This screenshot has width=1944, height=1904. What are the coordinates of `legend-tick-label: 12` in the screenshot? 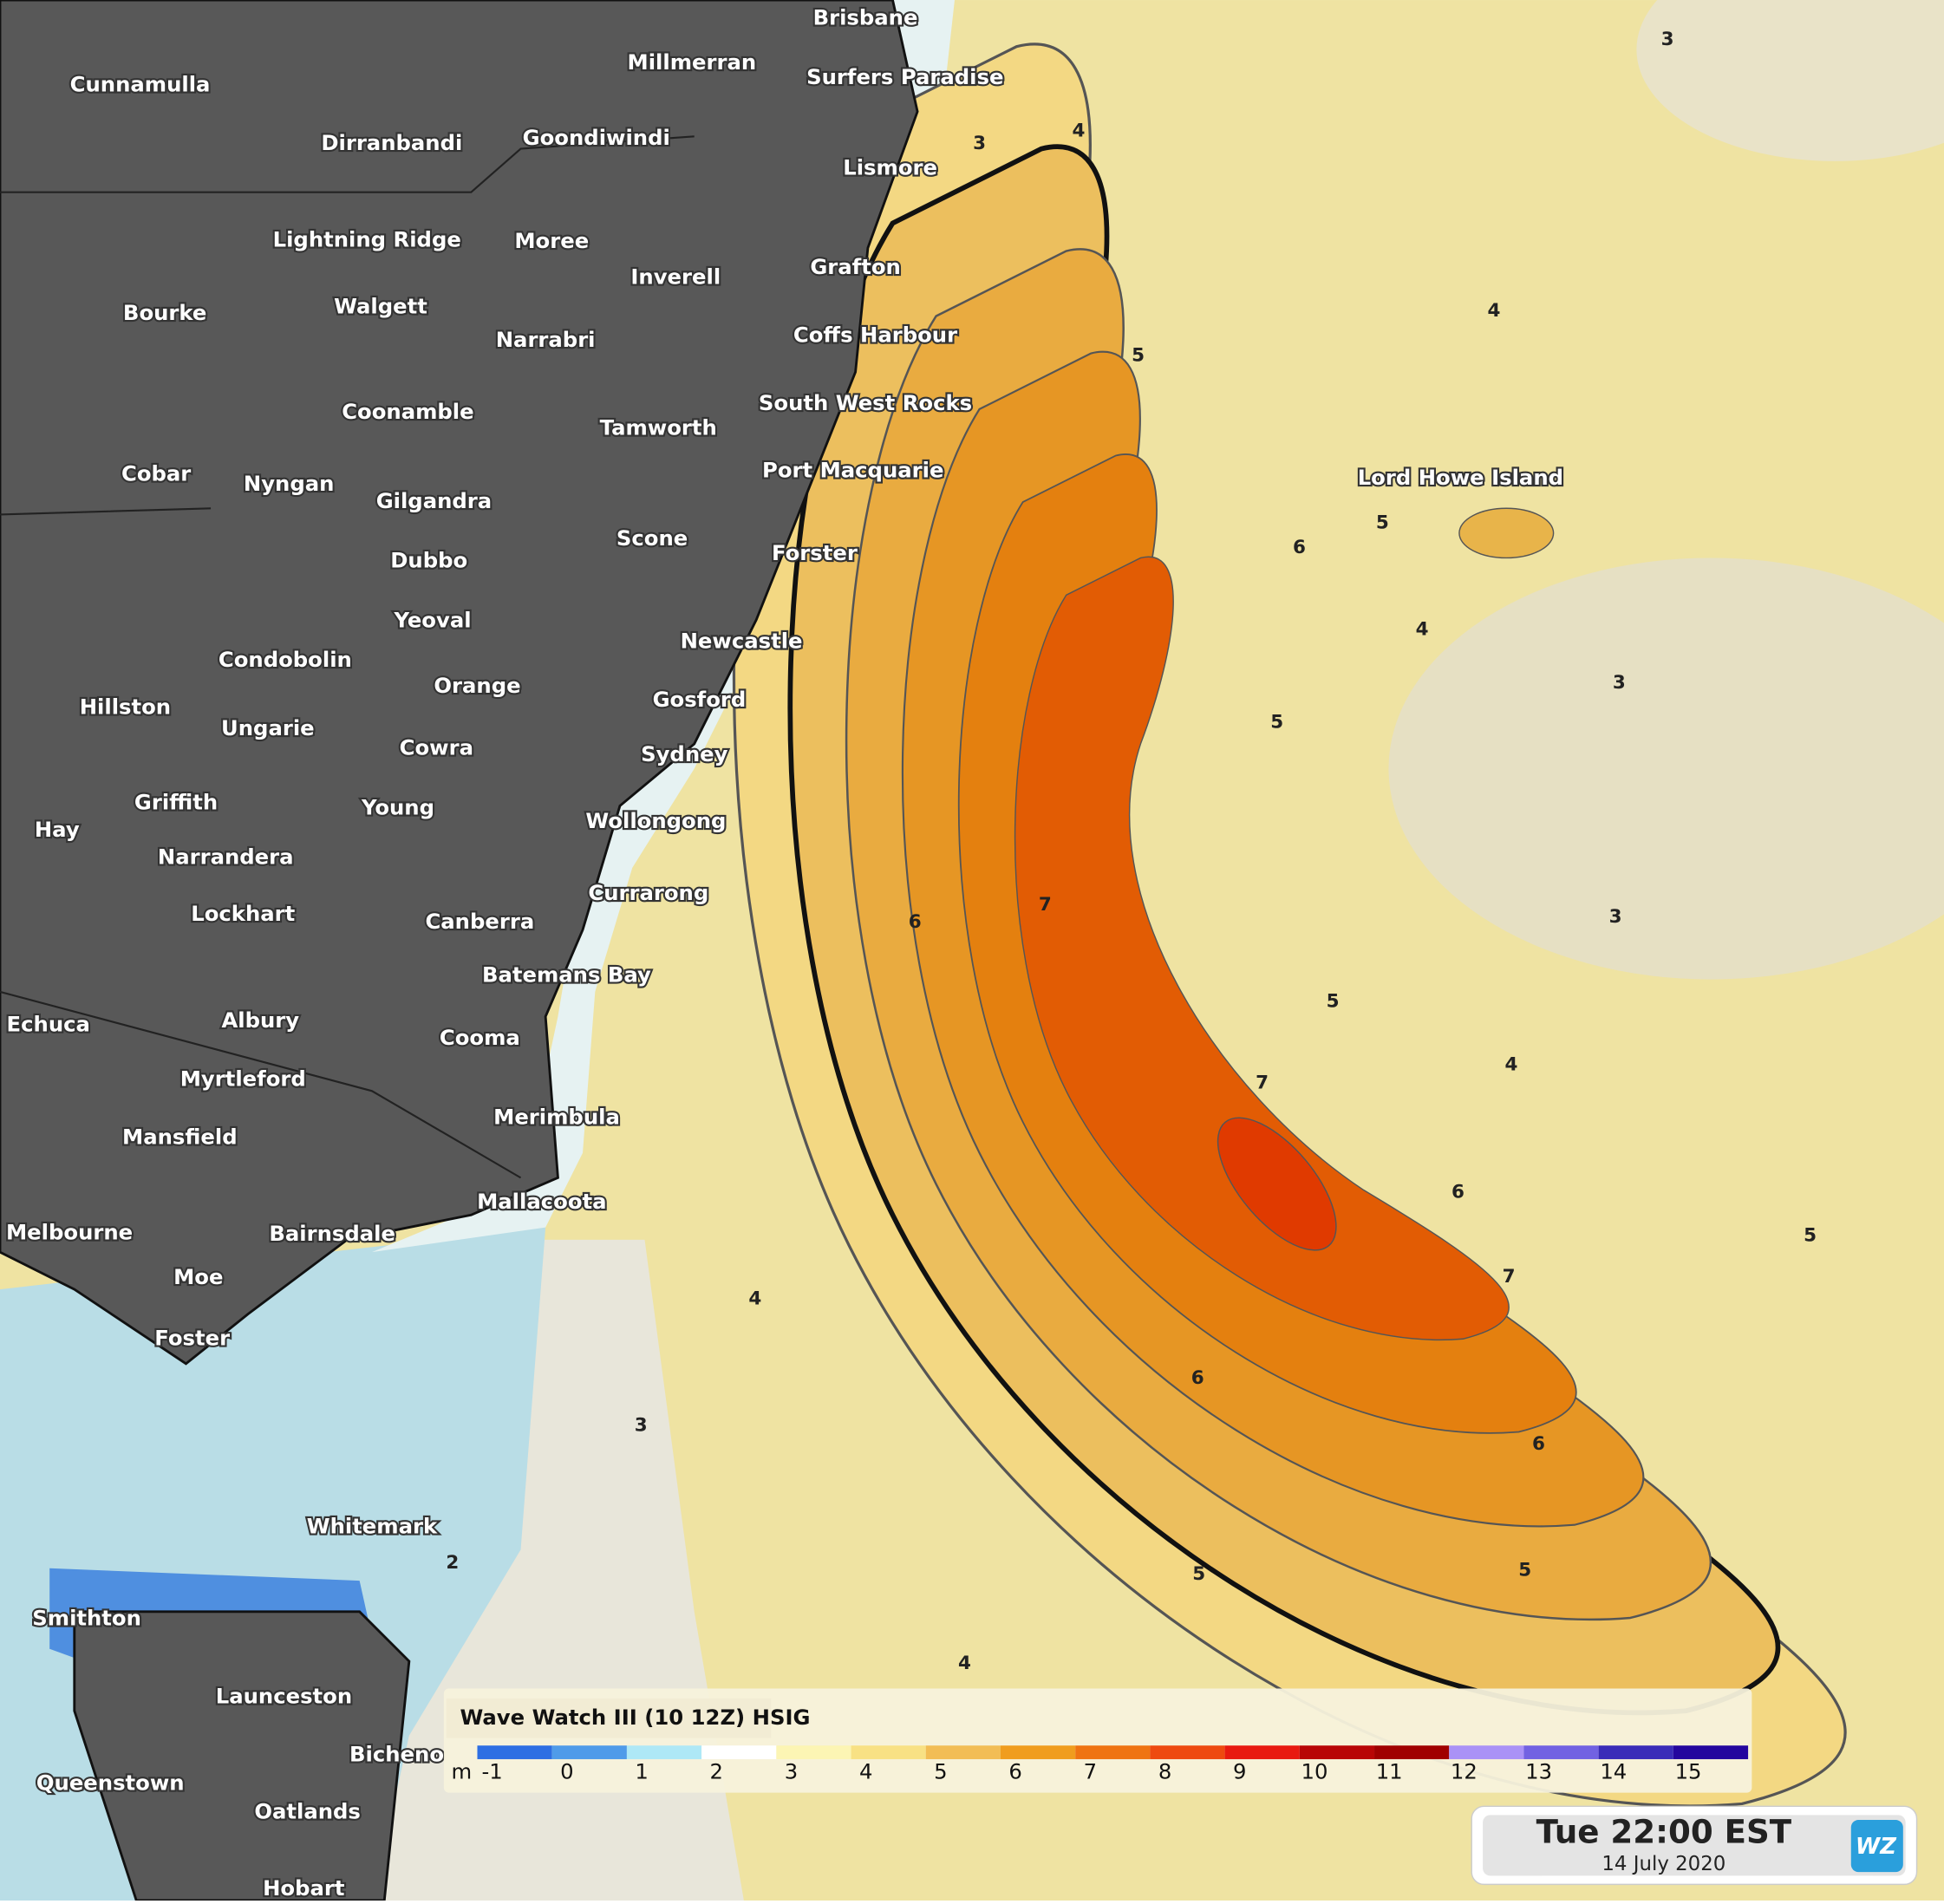 It's located at (1464, 1771).